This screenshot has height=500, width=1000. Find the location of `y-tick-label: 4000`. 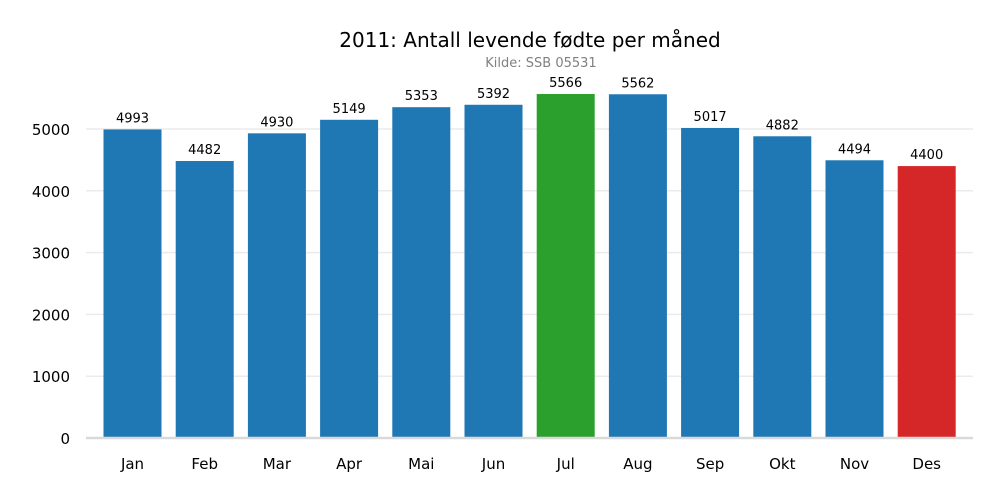

y-tick-label: 4000 is located at coordinates (51, 192).